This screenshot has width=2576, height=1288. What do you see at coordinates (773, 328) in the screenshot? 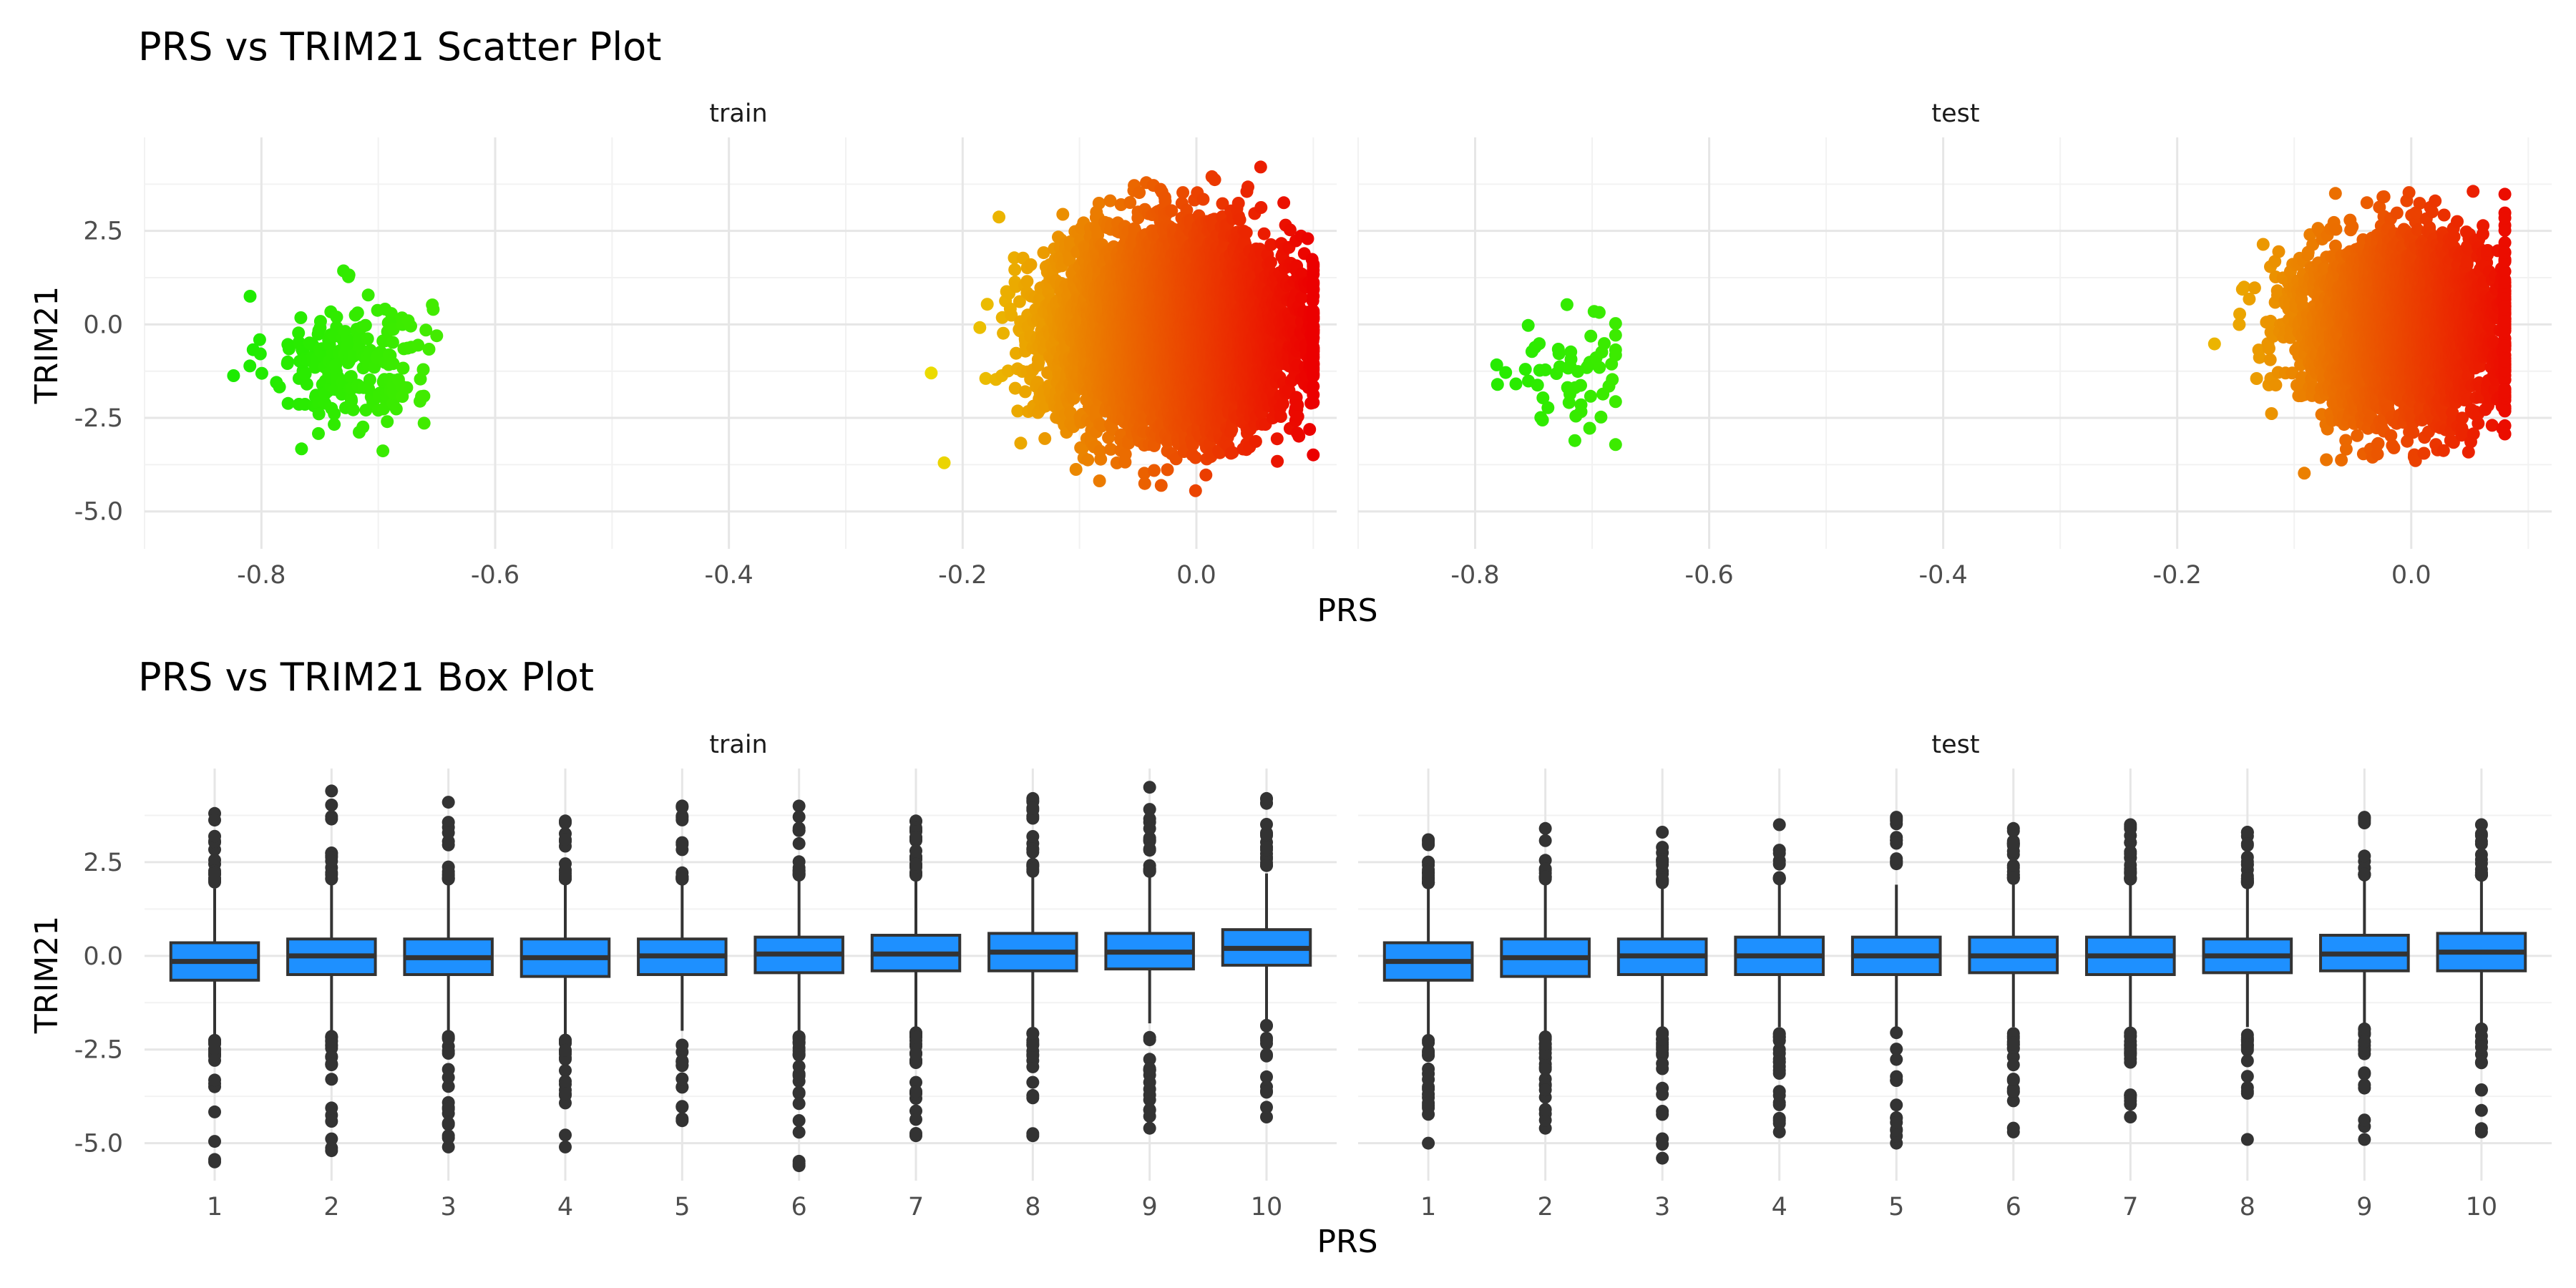
I see `scatter-train-points` at bounding box center [773, 328].